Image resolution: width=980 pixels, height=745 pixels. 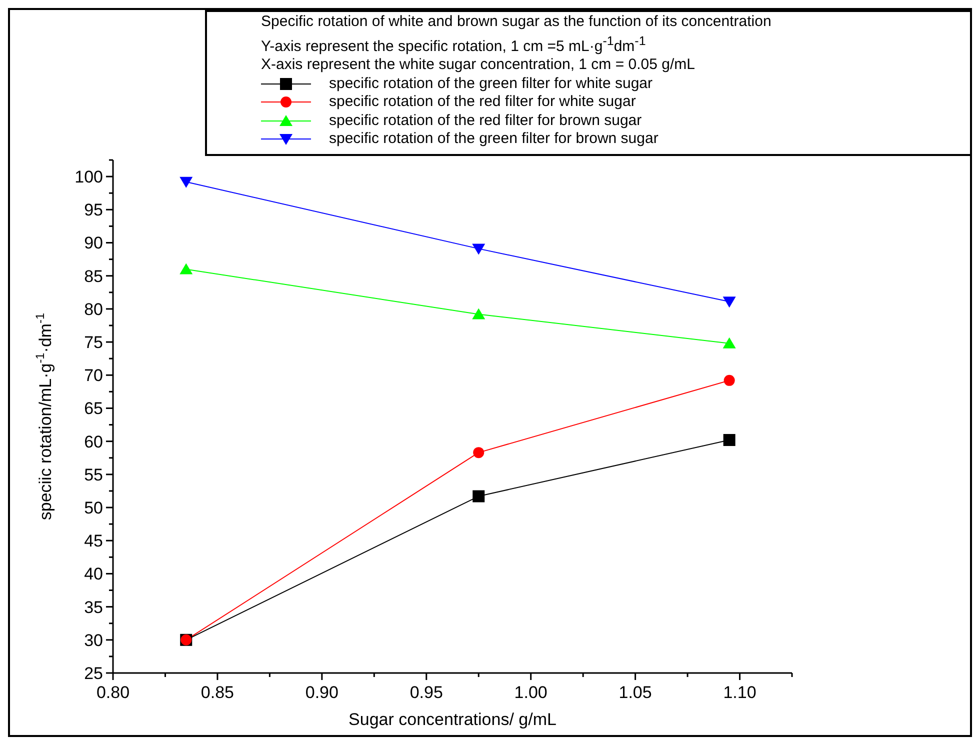 What do you see at coordinates (493, 139) in the screenshot?
I see `legend-label: specific rotation of the green filter for brown sugar` at bounding box center [493, 139].